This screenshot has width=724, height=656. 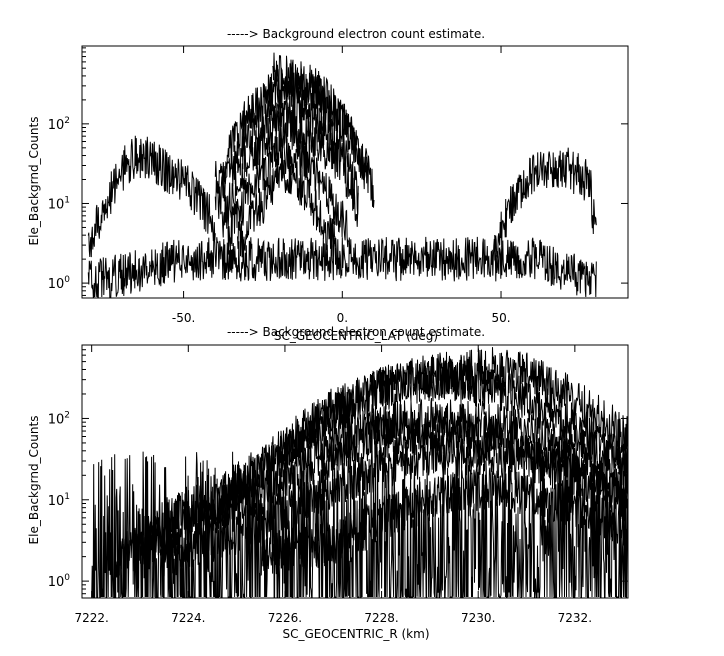 What do you see at coordinates (285, 618) in the screenshot?
I see `x-tick-label: 7226.` at bounding box center [285, 618].